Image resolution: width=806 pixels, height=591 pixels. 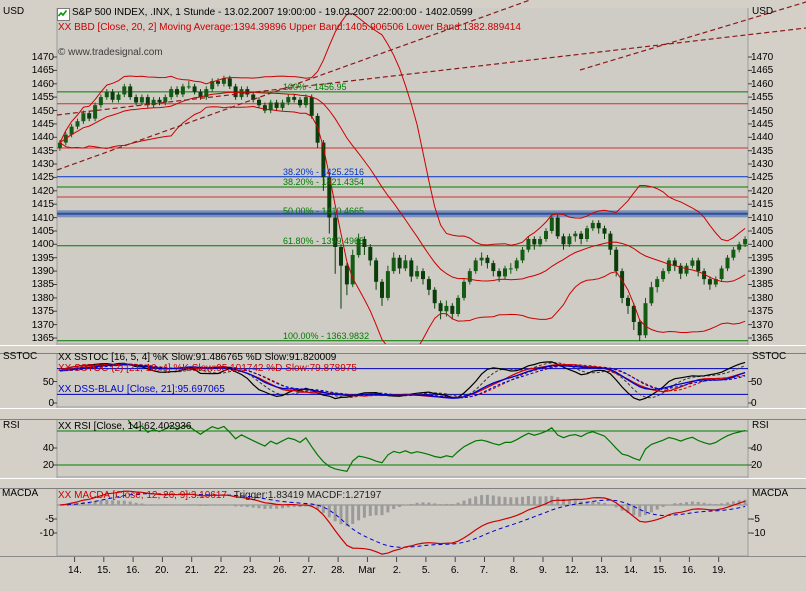 I want to click on panel-splitter-sstoc-rsi, so click(x=403, y=414).